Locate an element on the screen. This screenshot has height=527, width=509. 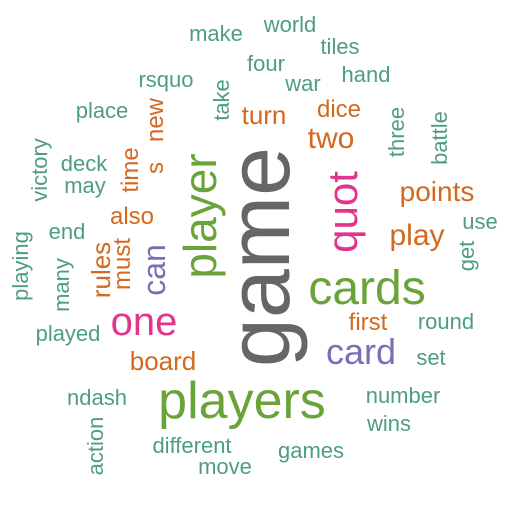
word-move: move is located at coordinates (225, 466).